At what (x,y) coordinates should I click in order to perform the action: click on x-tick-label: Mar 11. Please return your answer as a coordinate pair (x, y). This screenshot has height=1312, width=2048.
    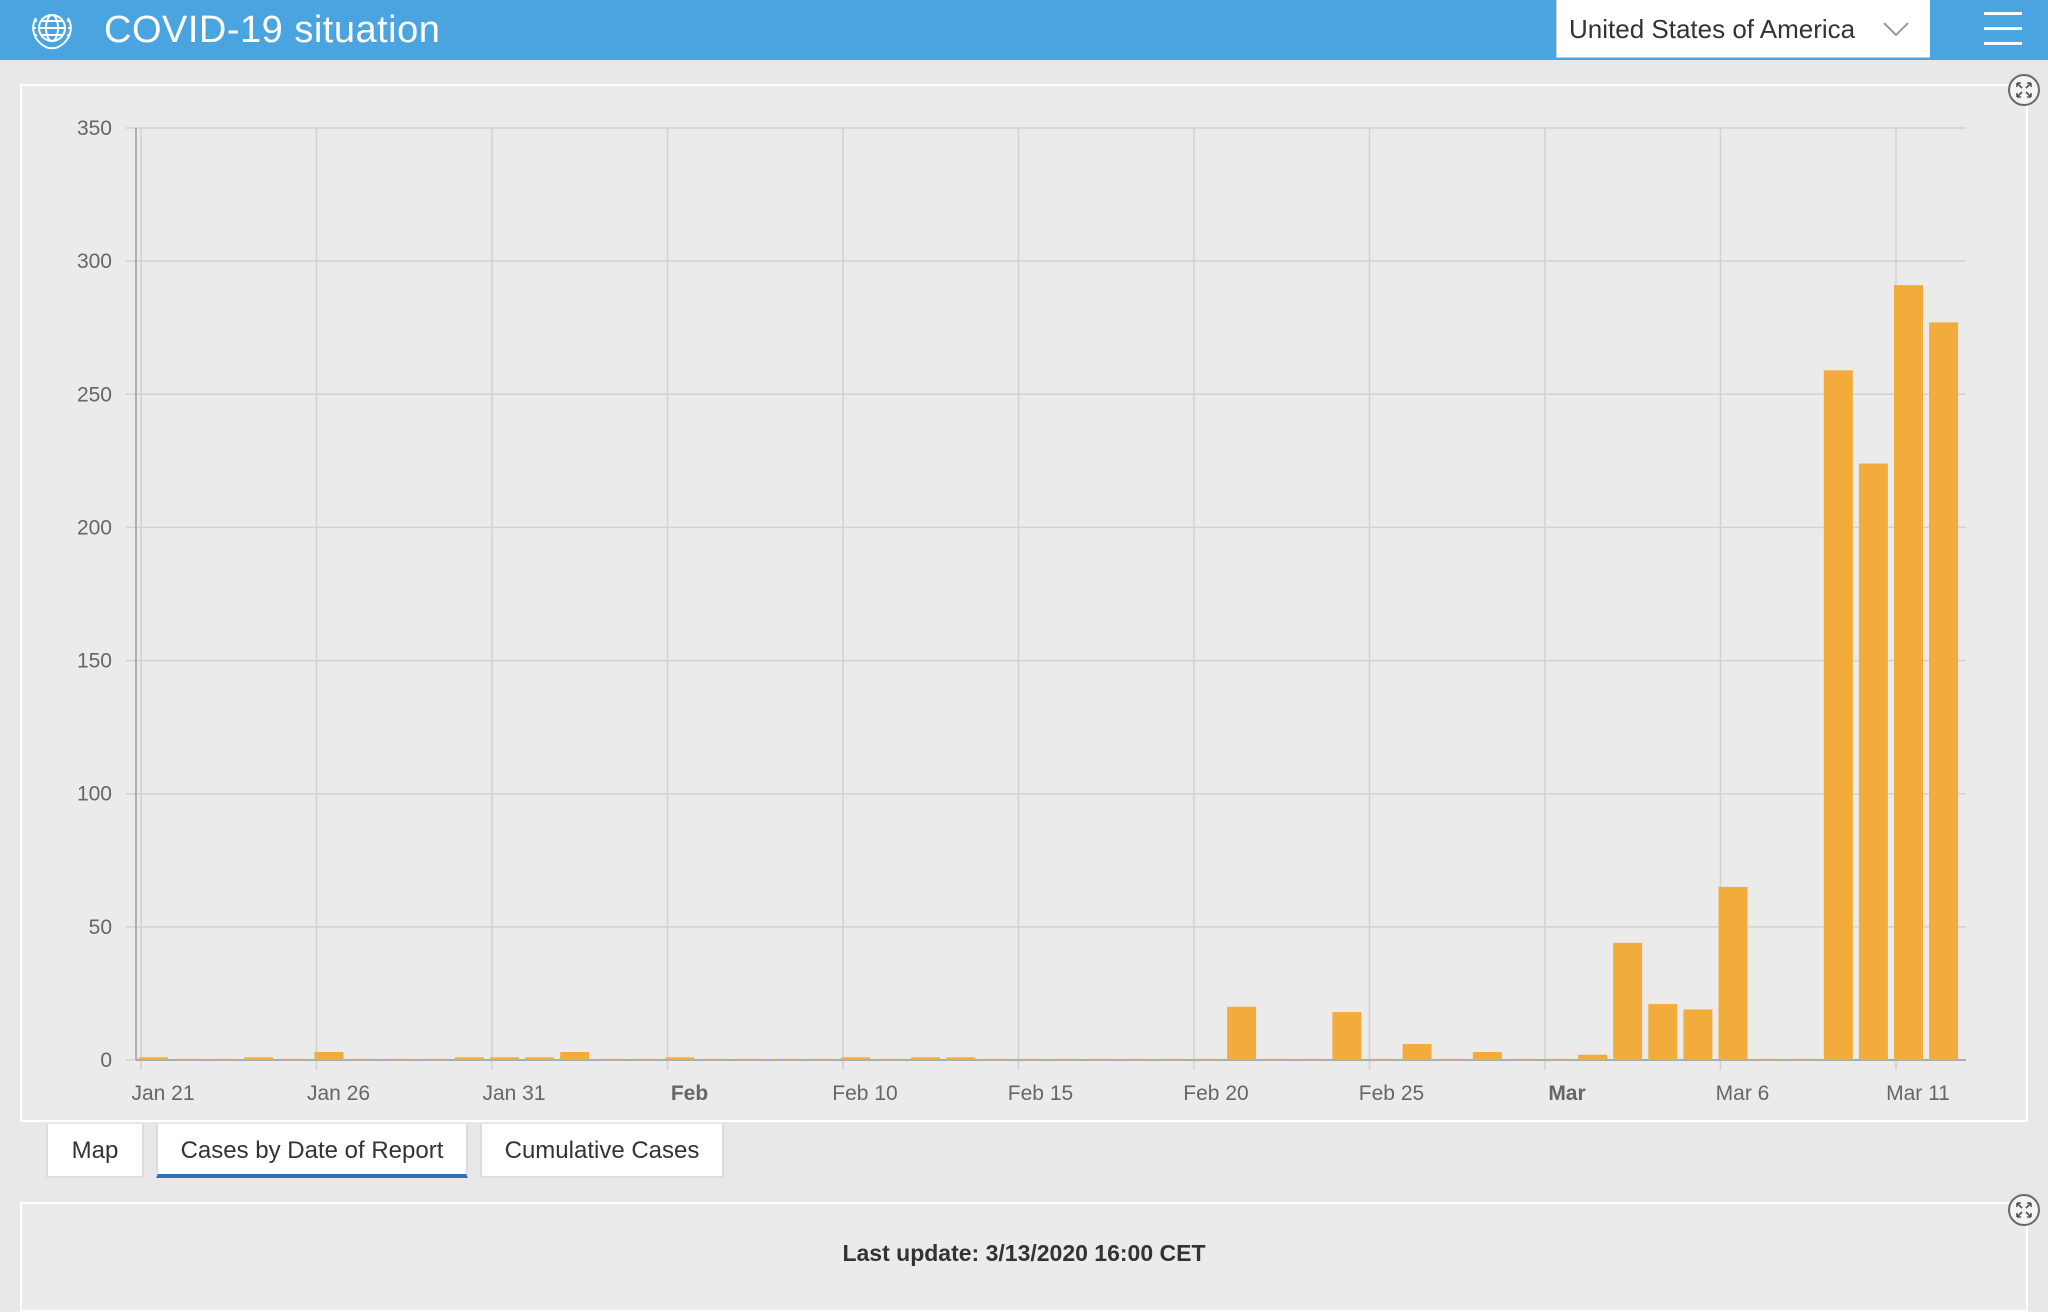
    Looking at the image, I should click on (1918, 1093).